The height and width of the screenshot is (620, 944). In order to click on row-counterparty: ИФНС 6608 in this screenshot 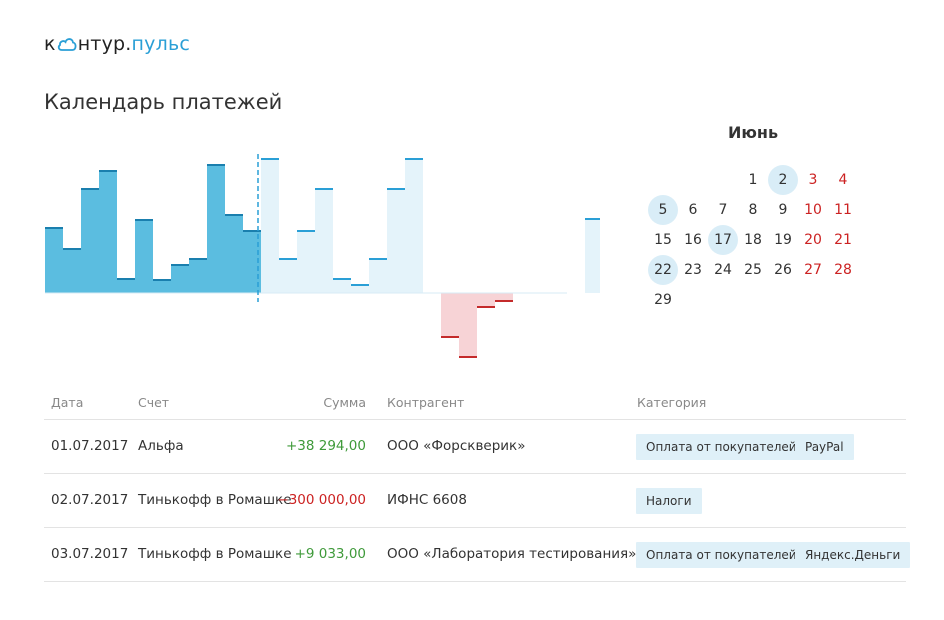, I will do `click(427, 500)`.